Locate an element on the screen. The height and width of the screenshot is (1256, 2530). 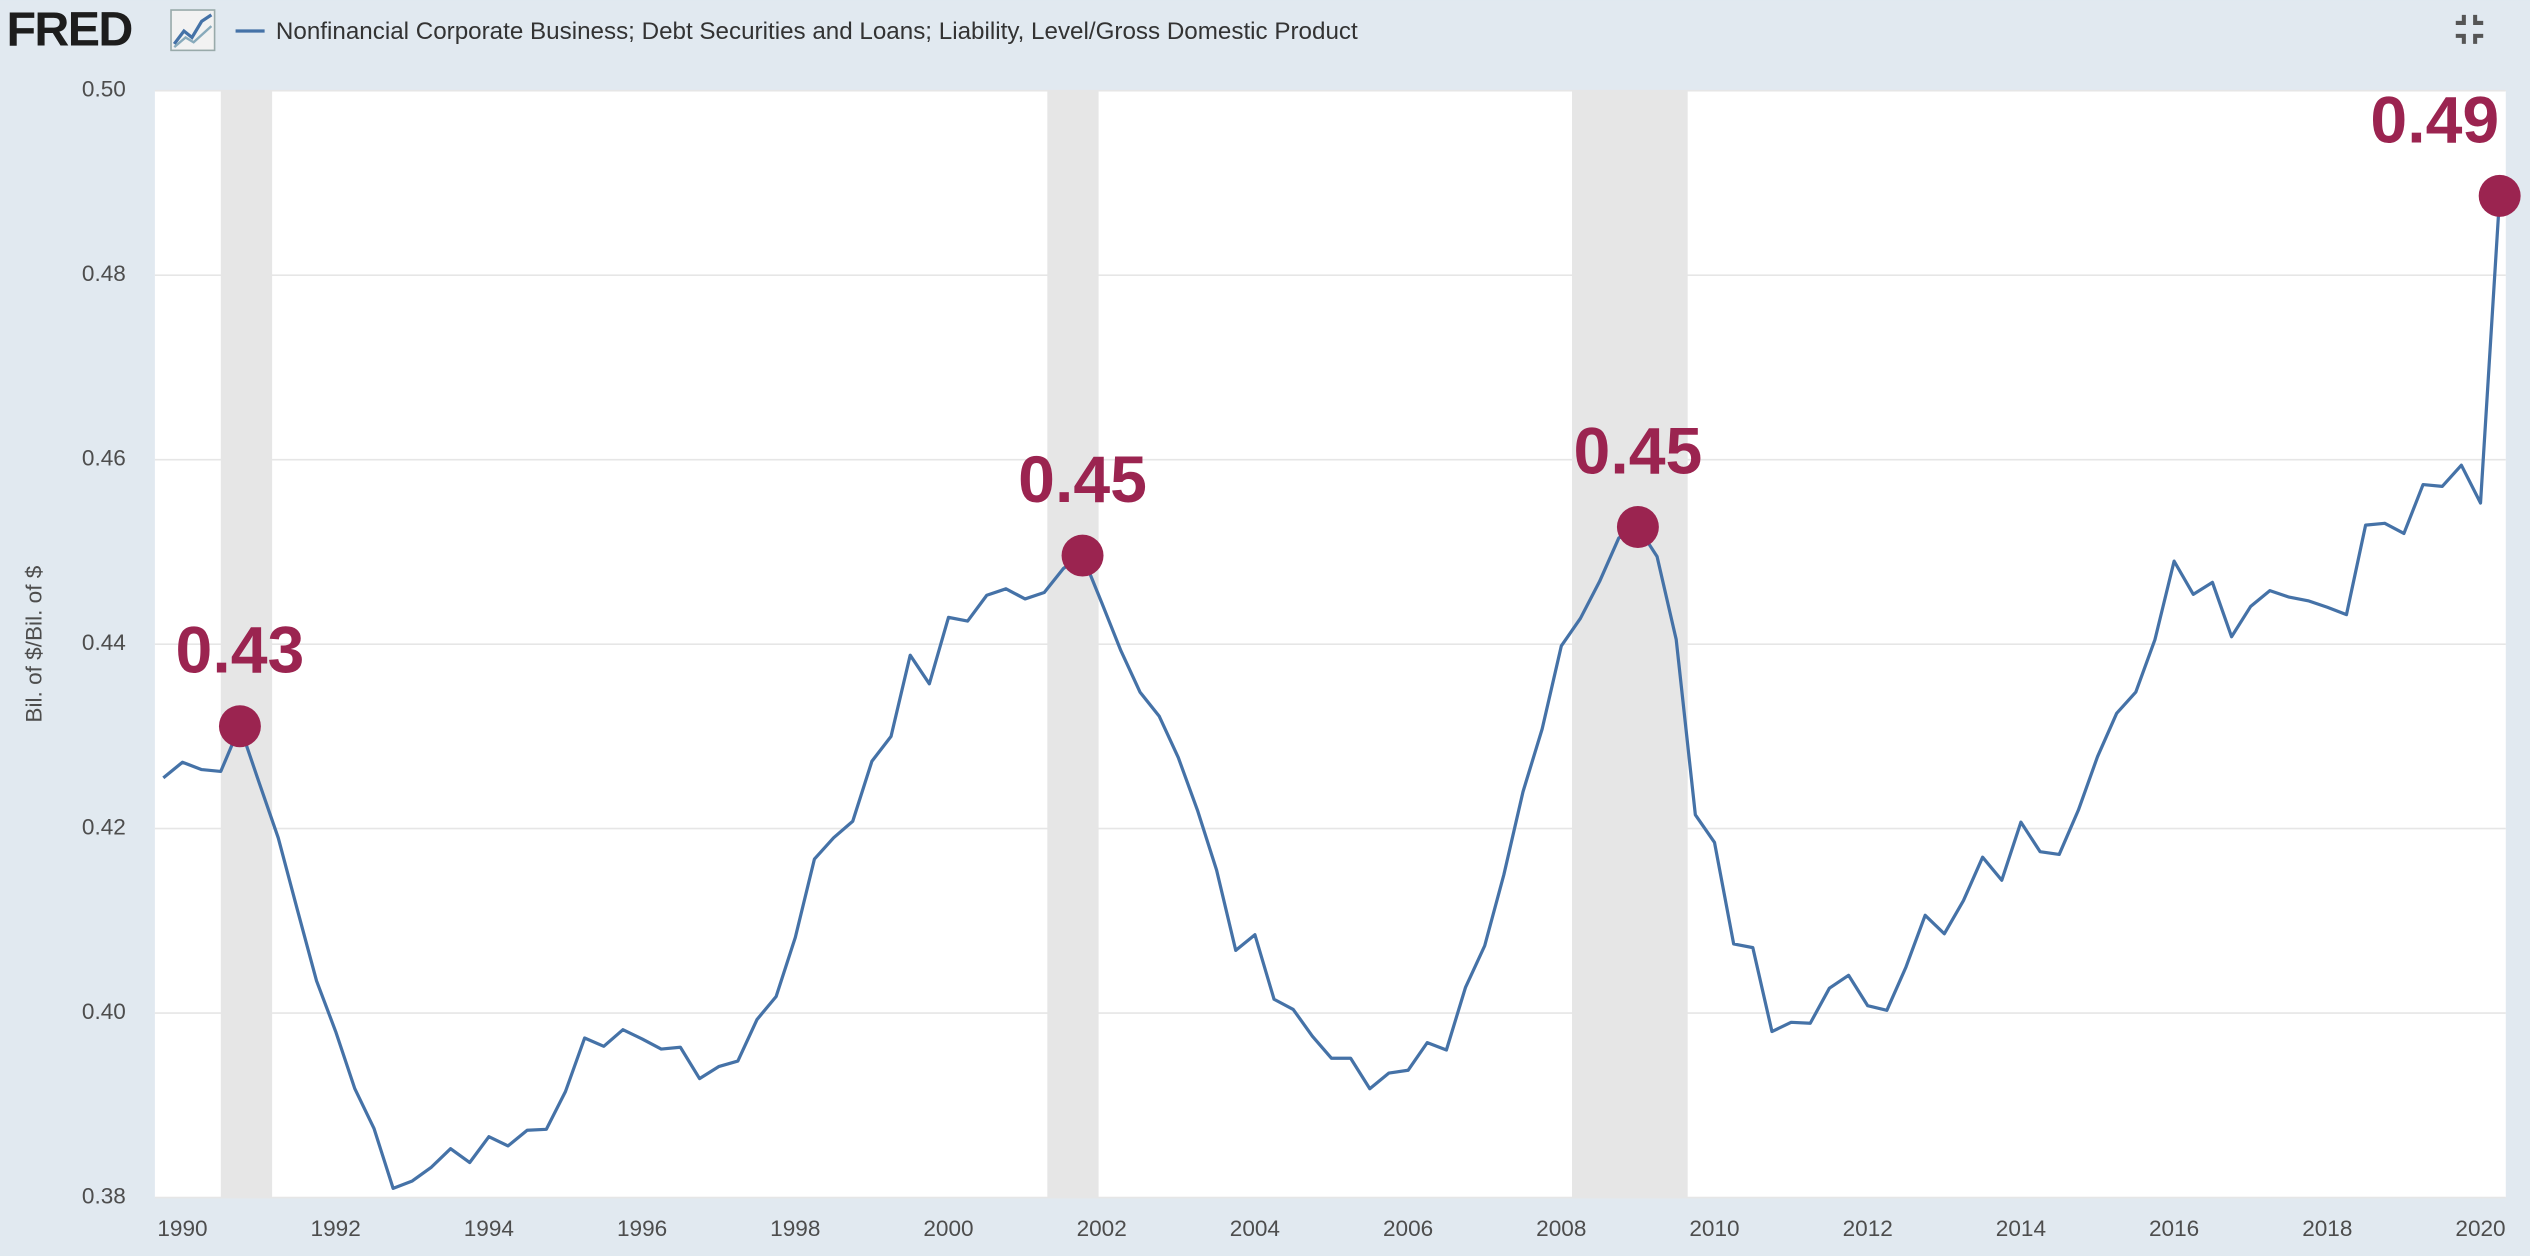
y-axis-title: Bil. of $/Bil. of $ is located at coordinates (33, 643).